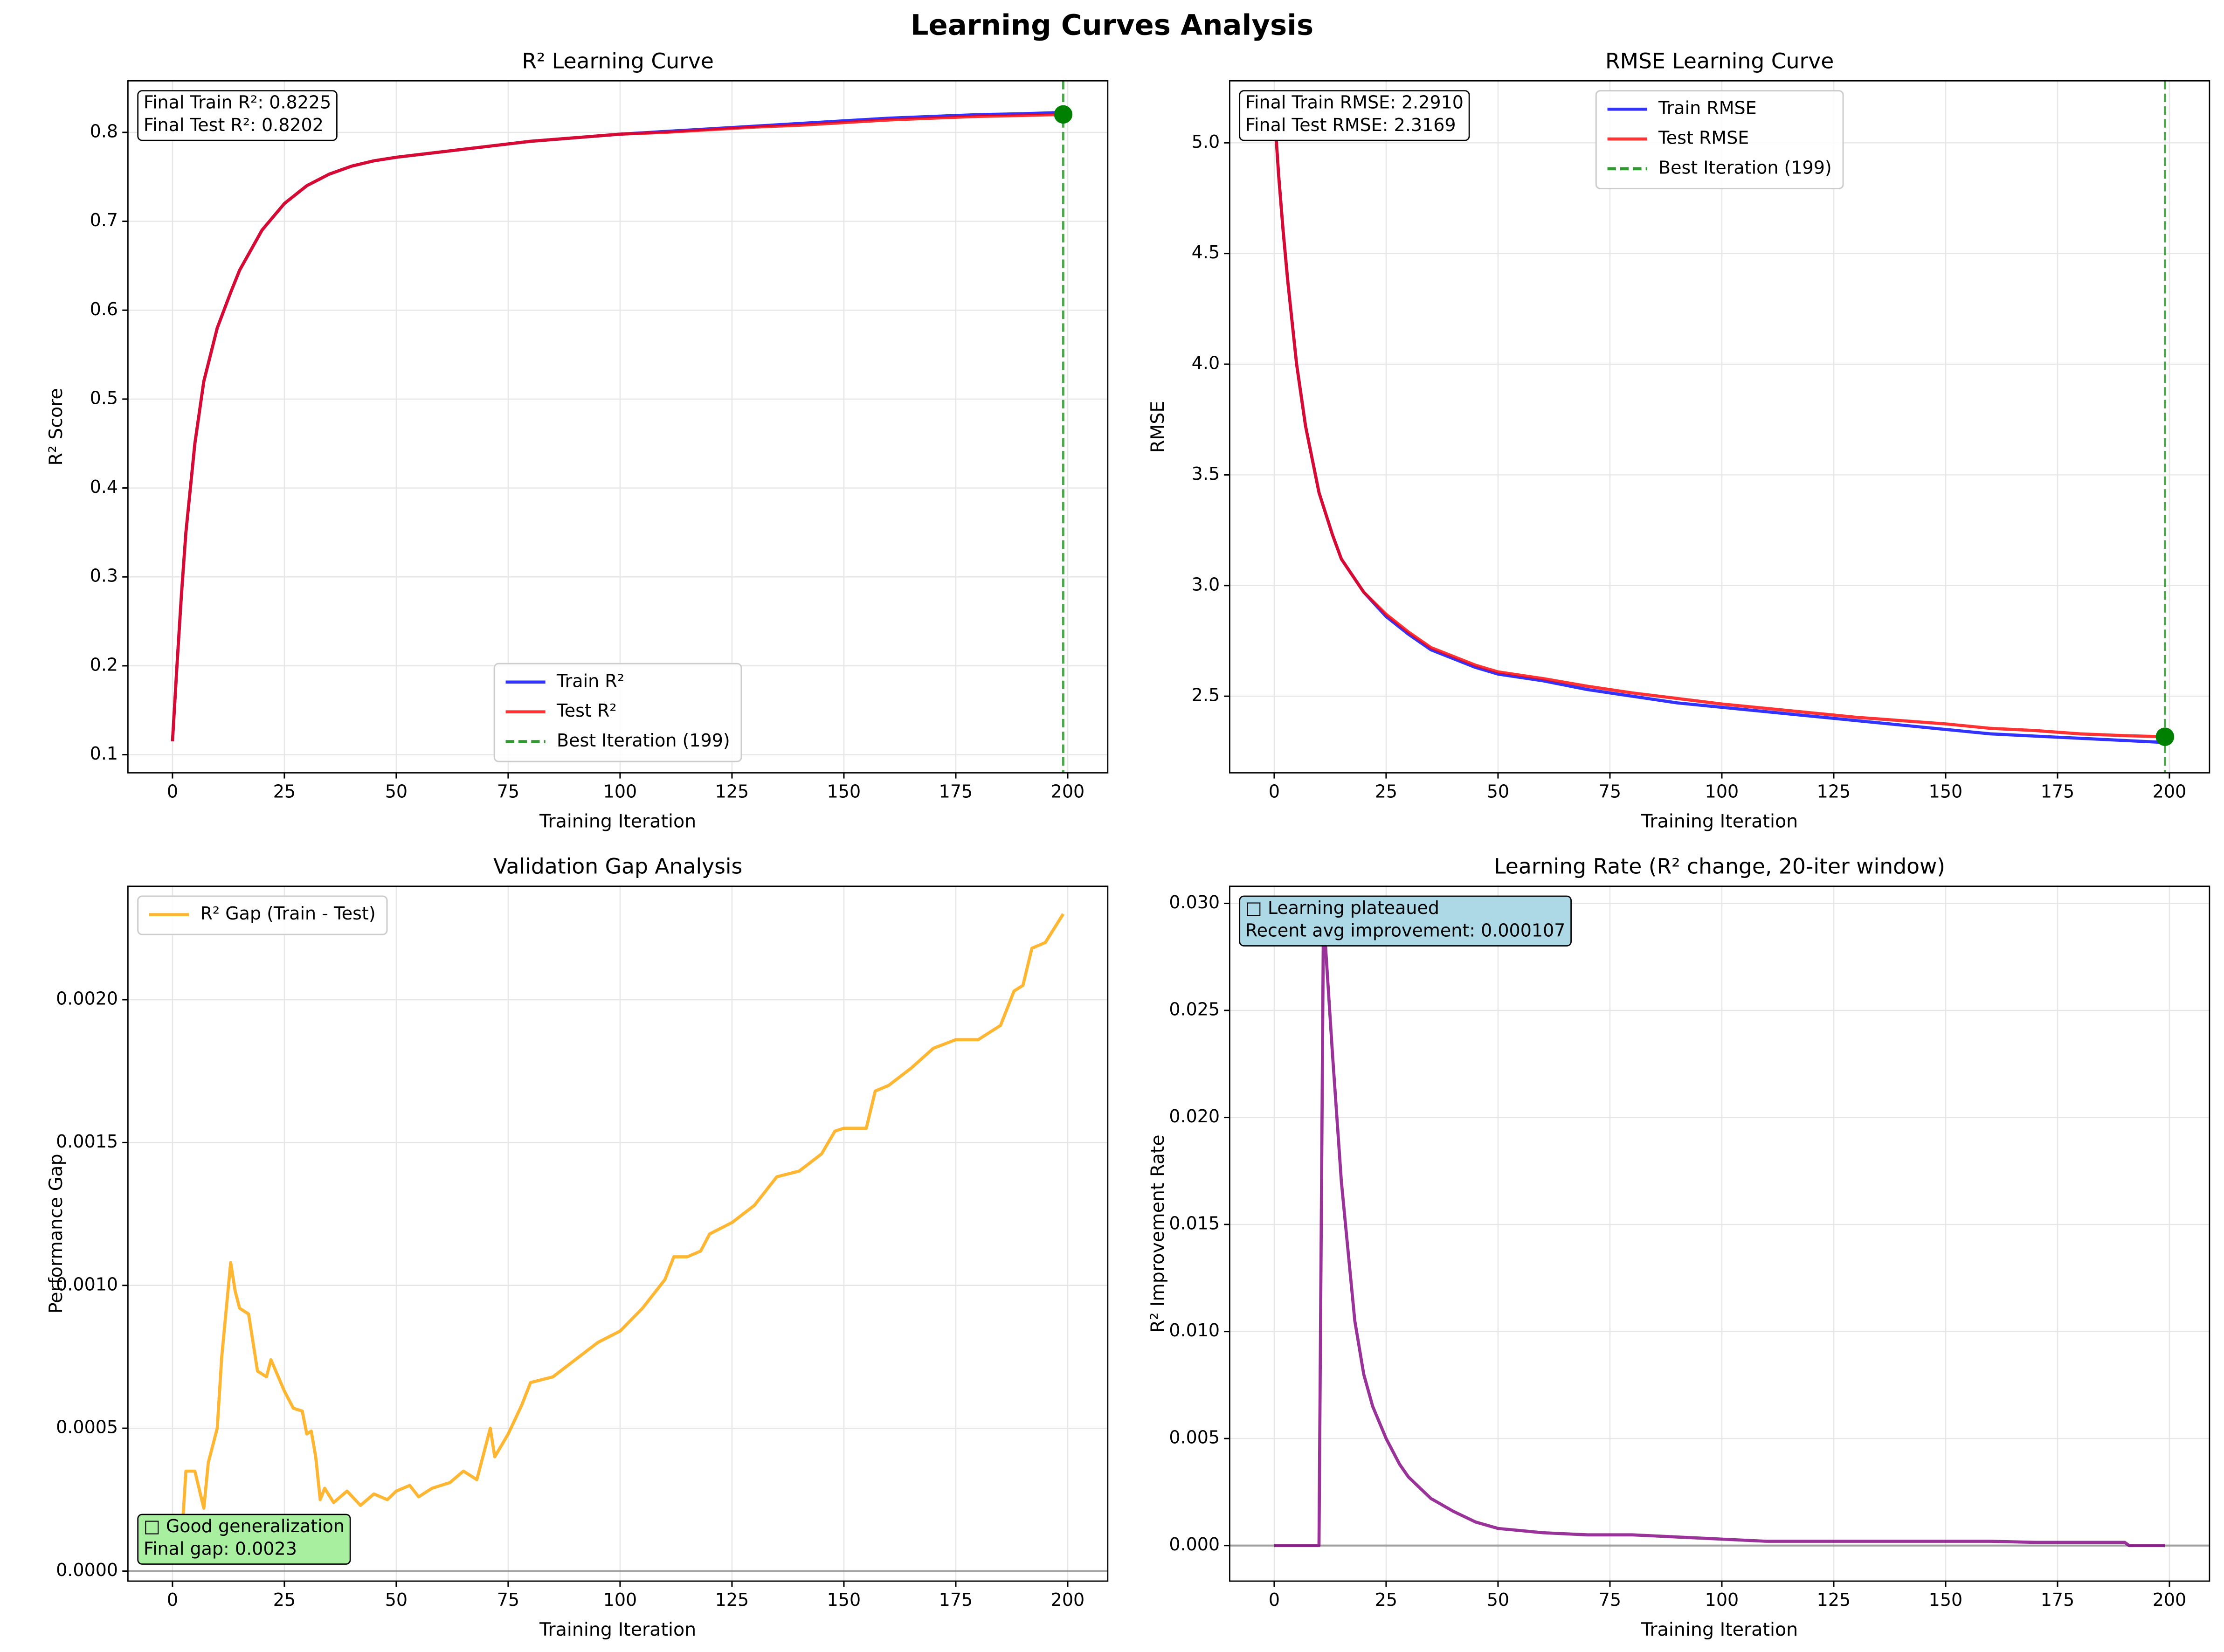  Describe the element at coordinates (1342, 908) in the screenshot. I see `annotation-text: □ Learning plateaued` at that location.